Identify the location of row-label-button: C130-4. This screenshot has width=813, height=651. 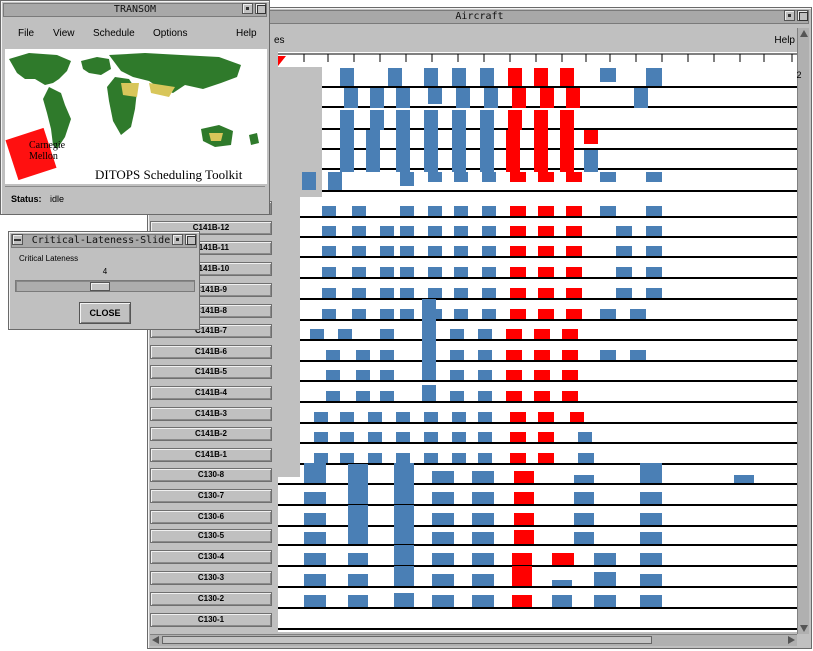
(211, 557).